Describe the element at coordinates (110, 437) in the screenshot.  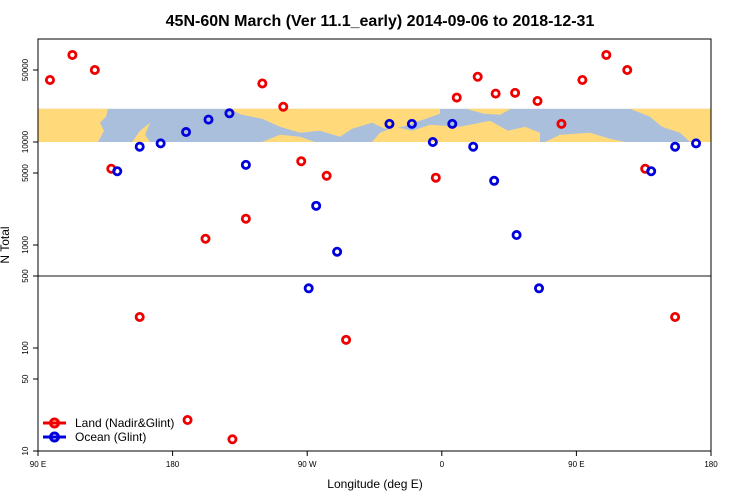
I see `legend-ocean-label: Ocean (Glint)` at that location.